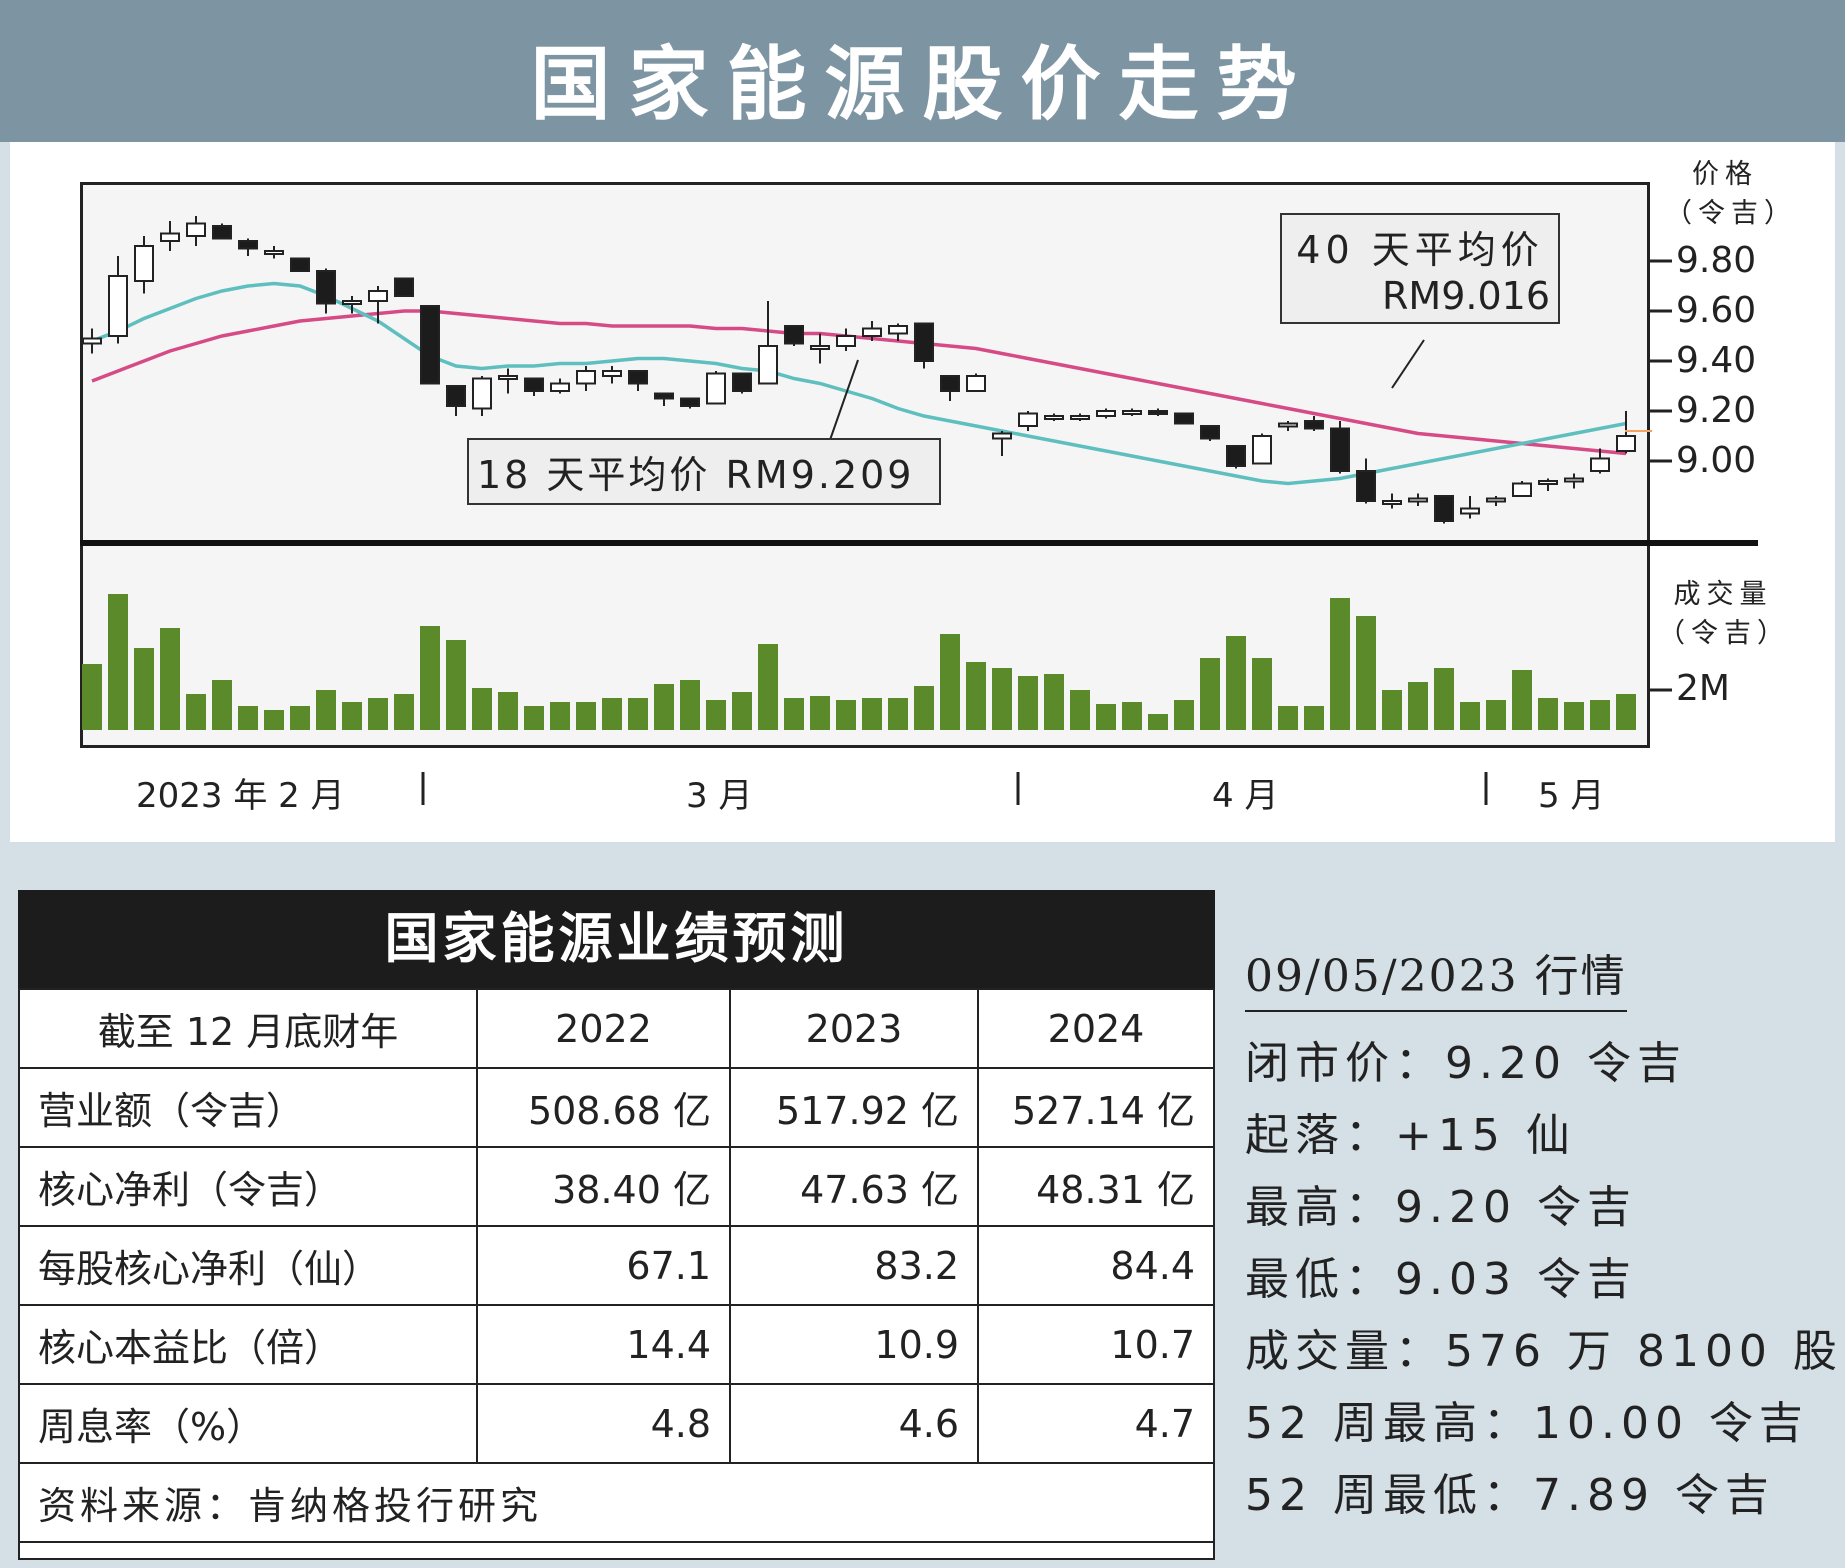  What do you see at coordinates (854, 1028) in the screenshot?
I see `table-header-cell: 2023` at bounding box center [854, 1028].